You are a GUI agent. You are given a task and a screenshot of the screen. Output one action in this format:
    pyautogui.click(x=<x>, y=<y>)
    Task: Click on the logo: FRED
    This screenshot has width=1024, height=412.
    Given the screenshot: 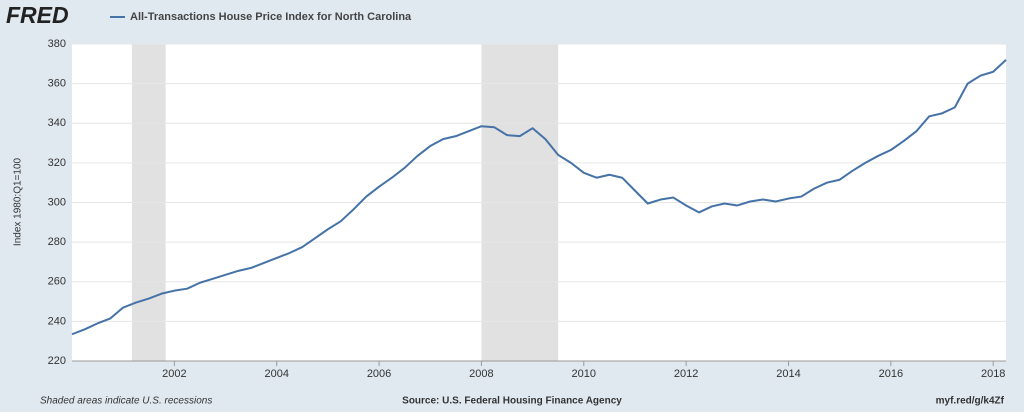 What is the action you would take?
    pyautogui.click(x=37, y=15)
    